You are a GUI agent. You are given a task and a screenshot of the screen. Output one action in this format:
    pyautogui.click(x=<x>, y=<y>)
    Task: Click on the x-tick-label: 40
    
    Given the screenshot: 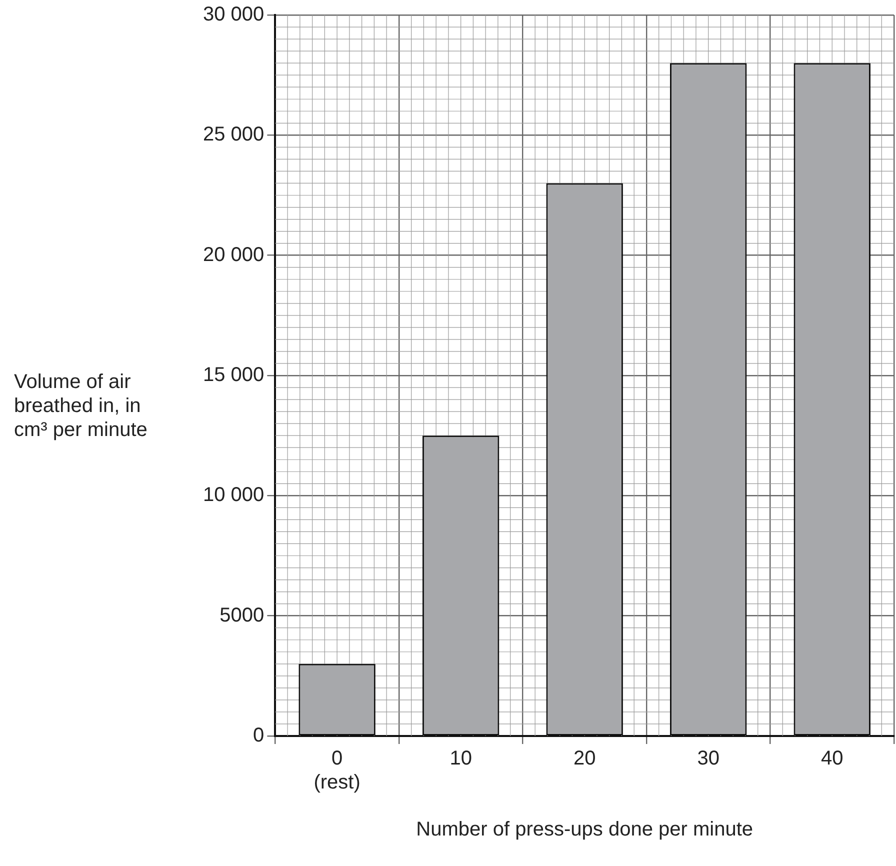 What is the action you would take?
    pyautogui.click(x=832, y=759)
    